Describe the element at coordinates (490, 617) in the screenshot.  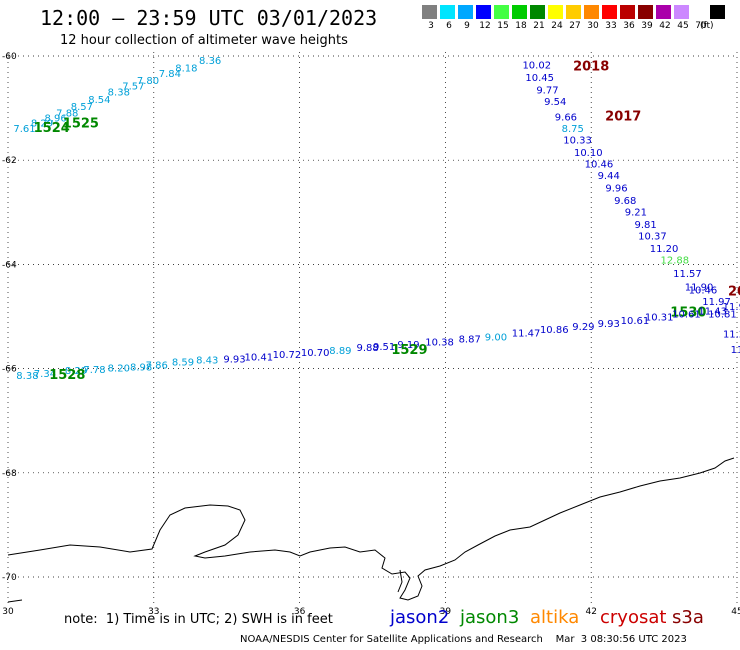
I see `satellite-jason3: jason3` at that location.